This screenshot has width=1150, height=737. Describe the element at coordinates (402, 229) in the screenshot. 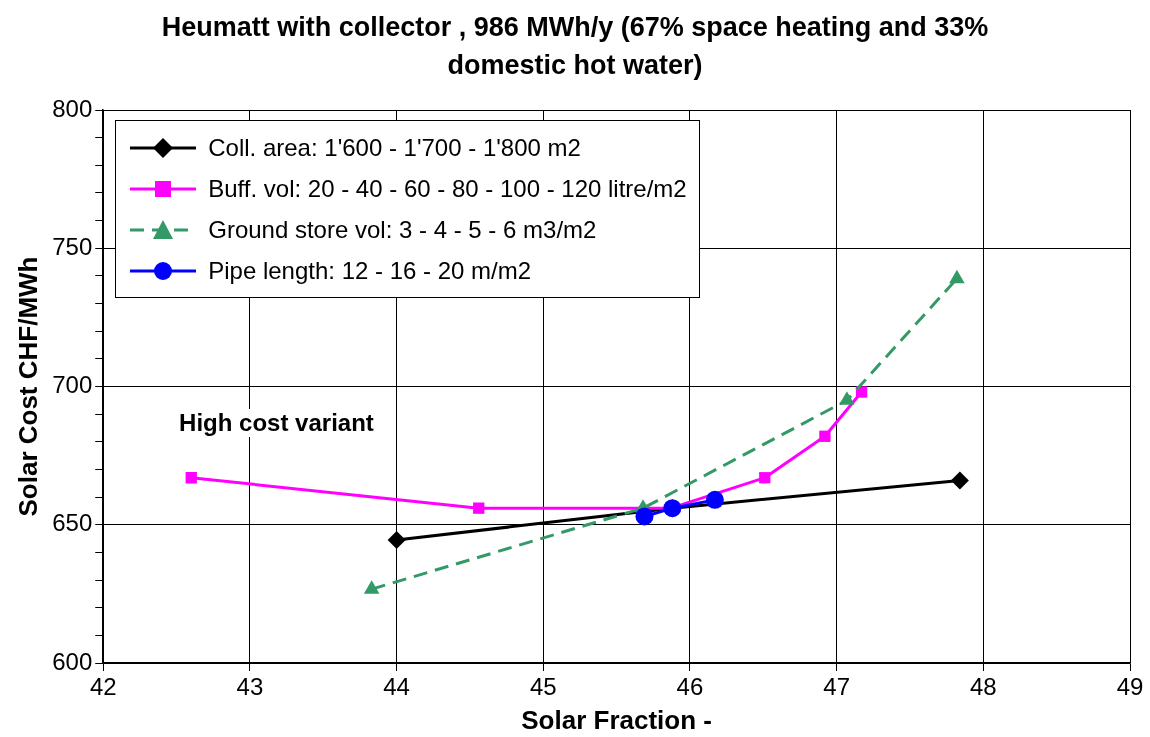

I see `legend-label: Ground store vol: 3 - 4 - 5 - 6 m3/m2` at that location.